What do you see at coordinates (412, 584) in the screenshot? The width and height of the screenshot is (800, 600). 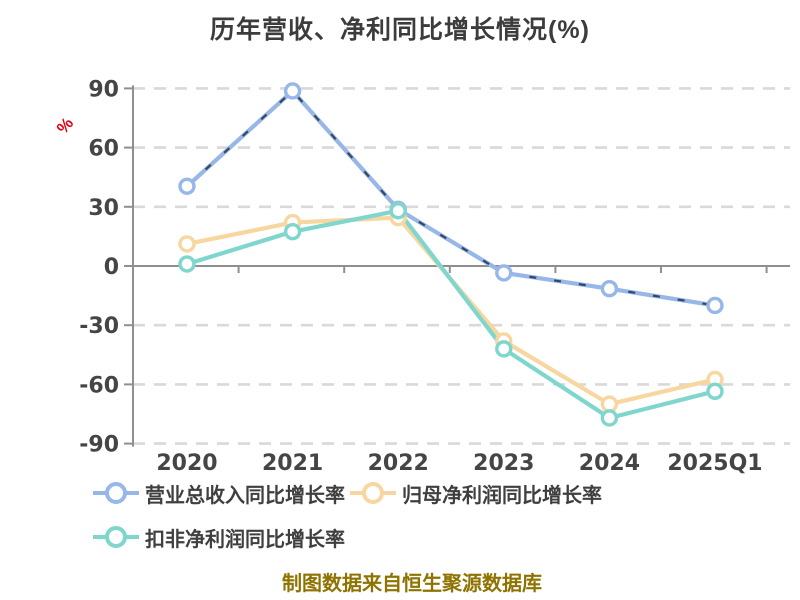 I see `data-source-note: 制图数据来自恒生聚源数据库` at bounding box center [412, 584].